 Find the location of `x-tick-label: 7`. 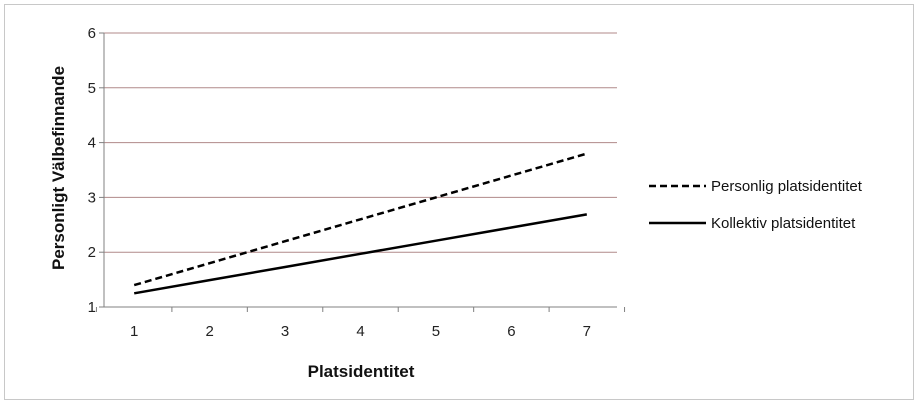

x-tick-label: 7 is located at coordinates (587, 331).